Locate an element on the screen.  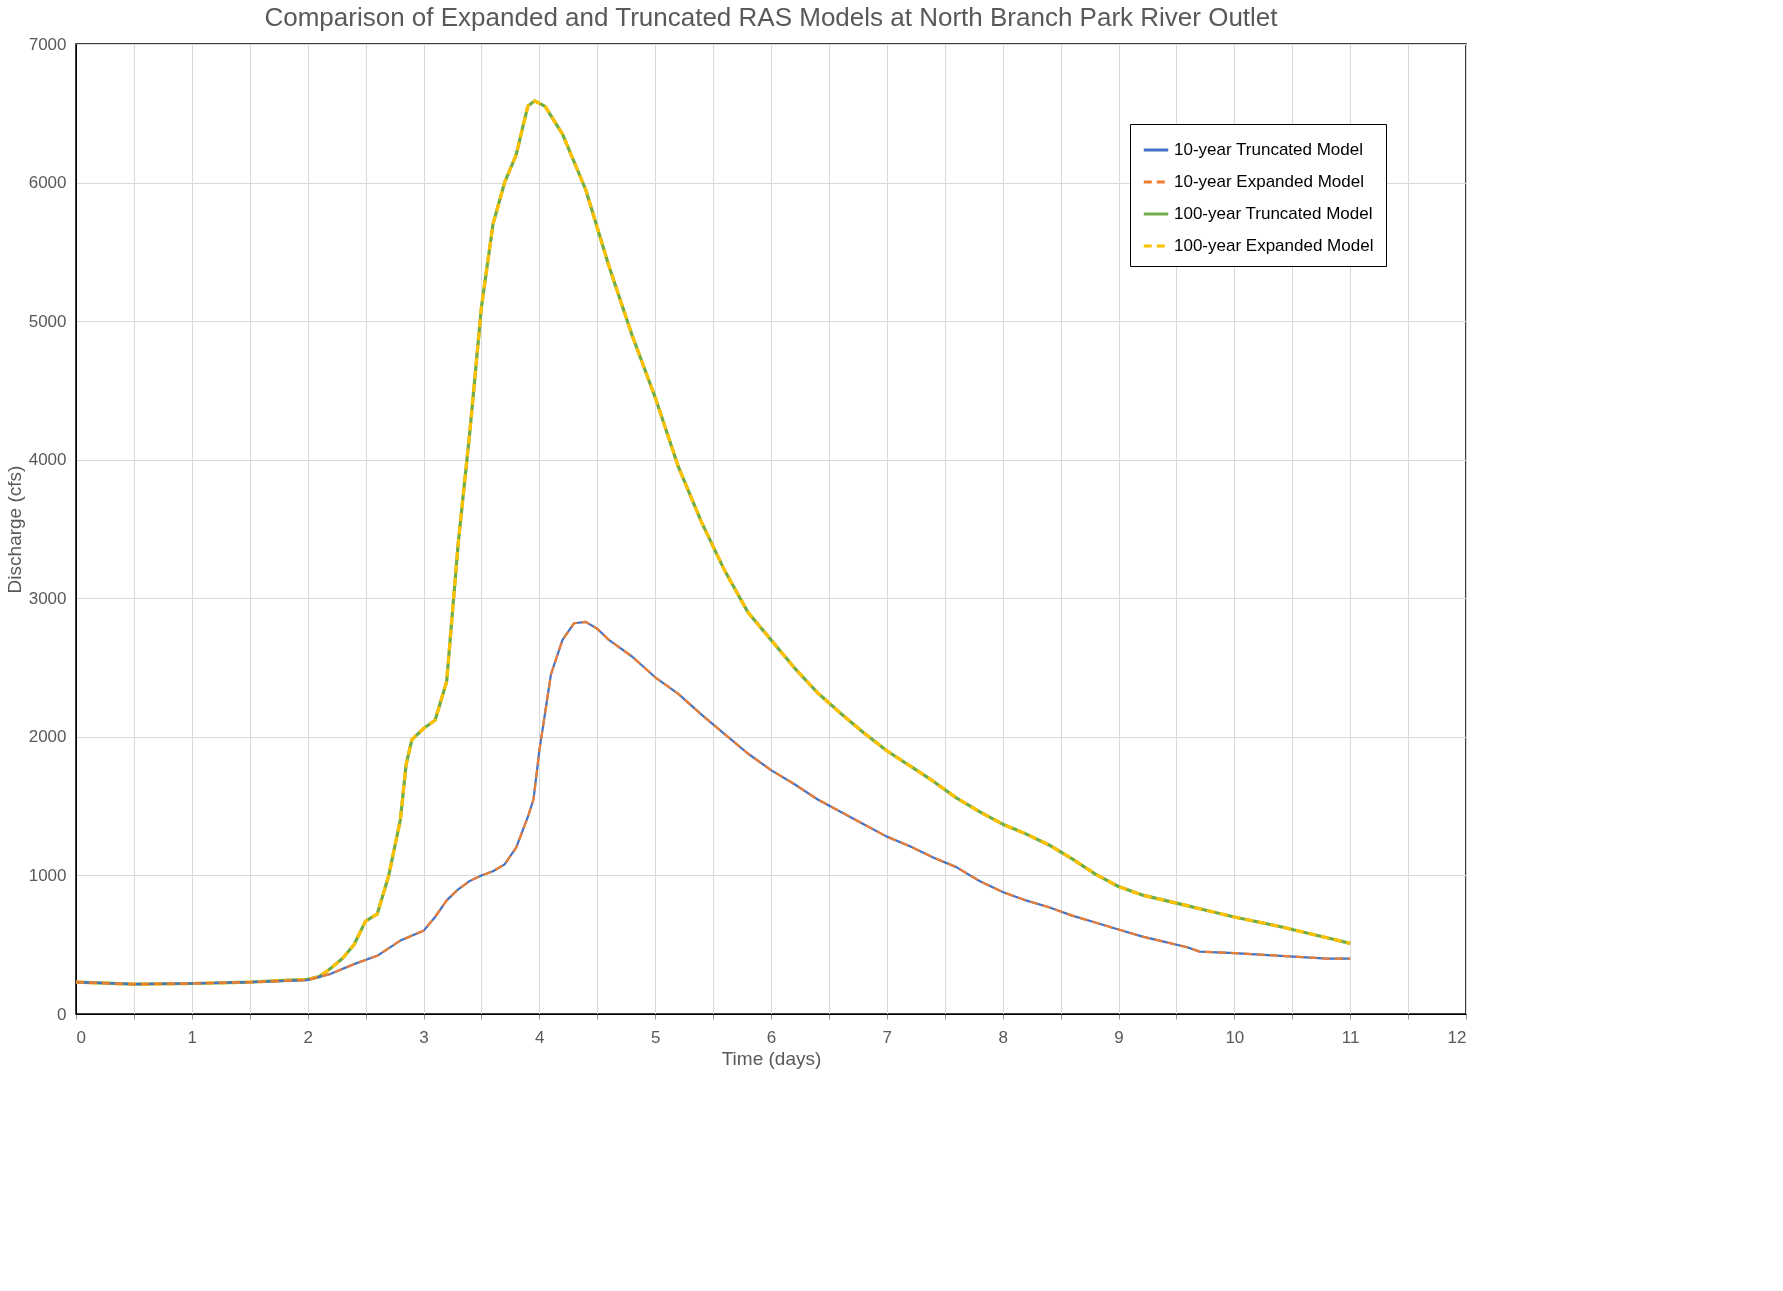
y-tick-label: 6000 is located at coordinates (47, 183).